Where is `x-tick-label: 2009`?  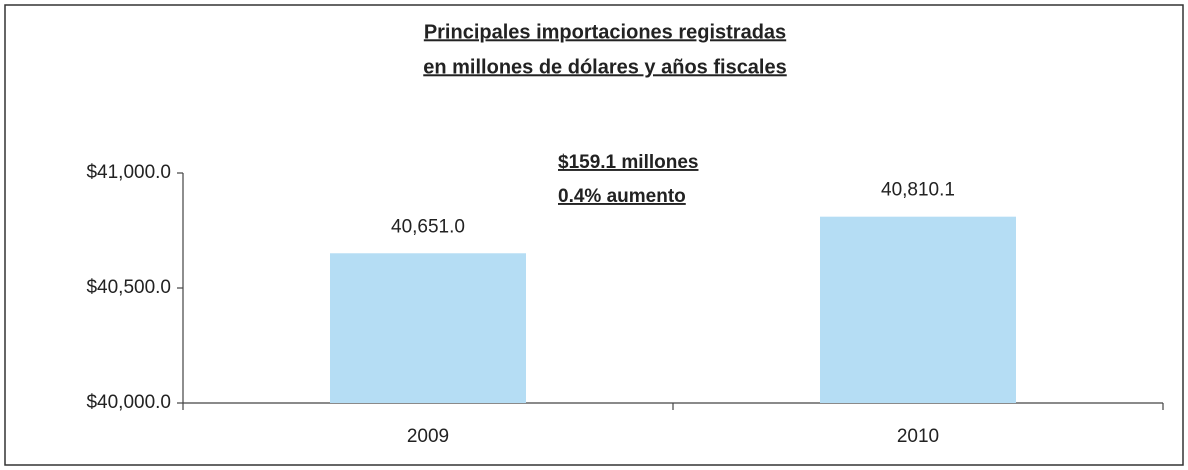 x-tick-label: 2009 is located at coordinates (428, 436).